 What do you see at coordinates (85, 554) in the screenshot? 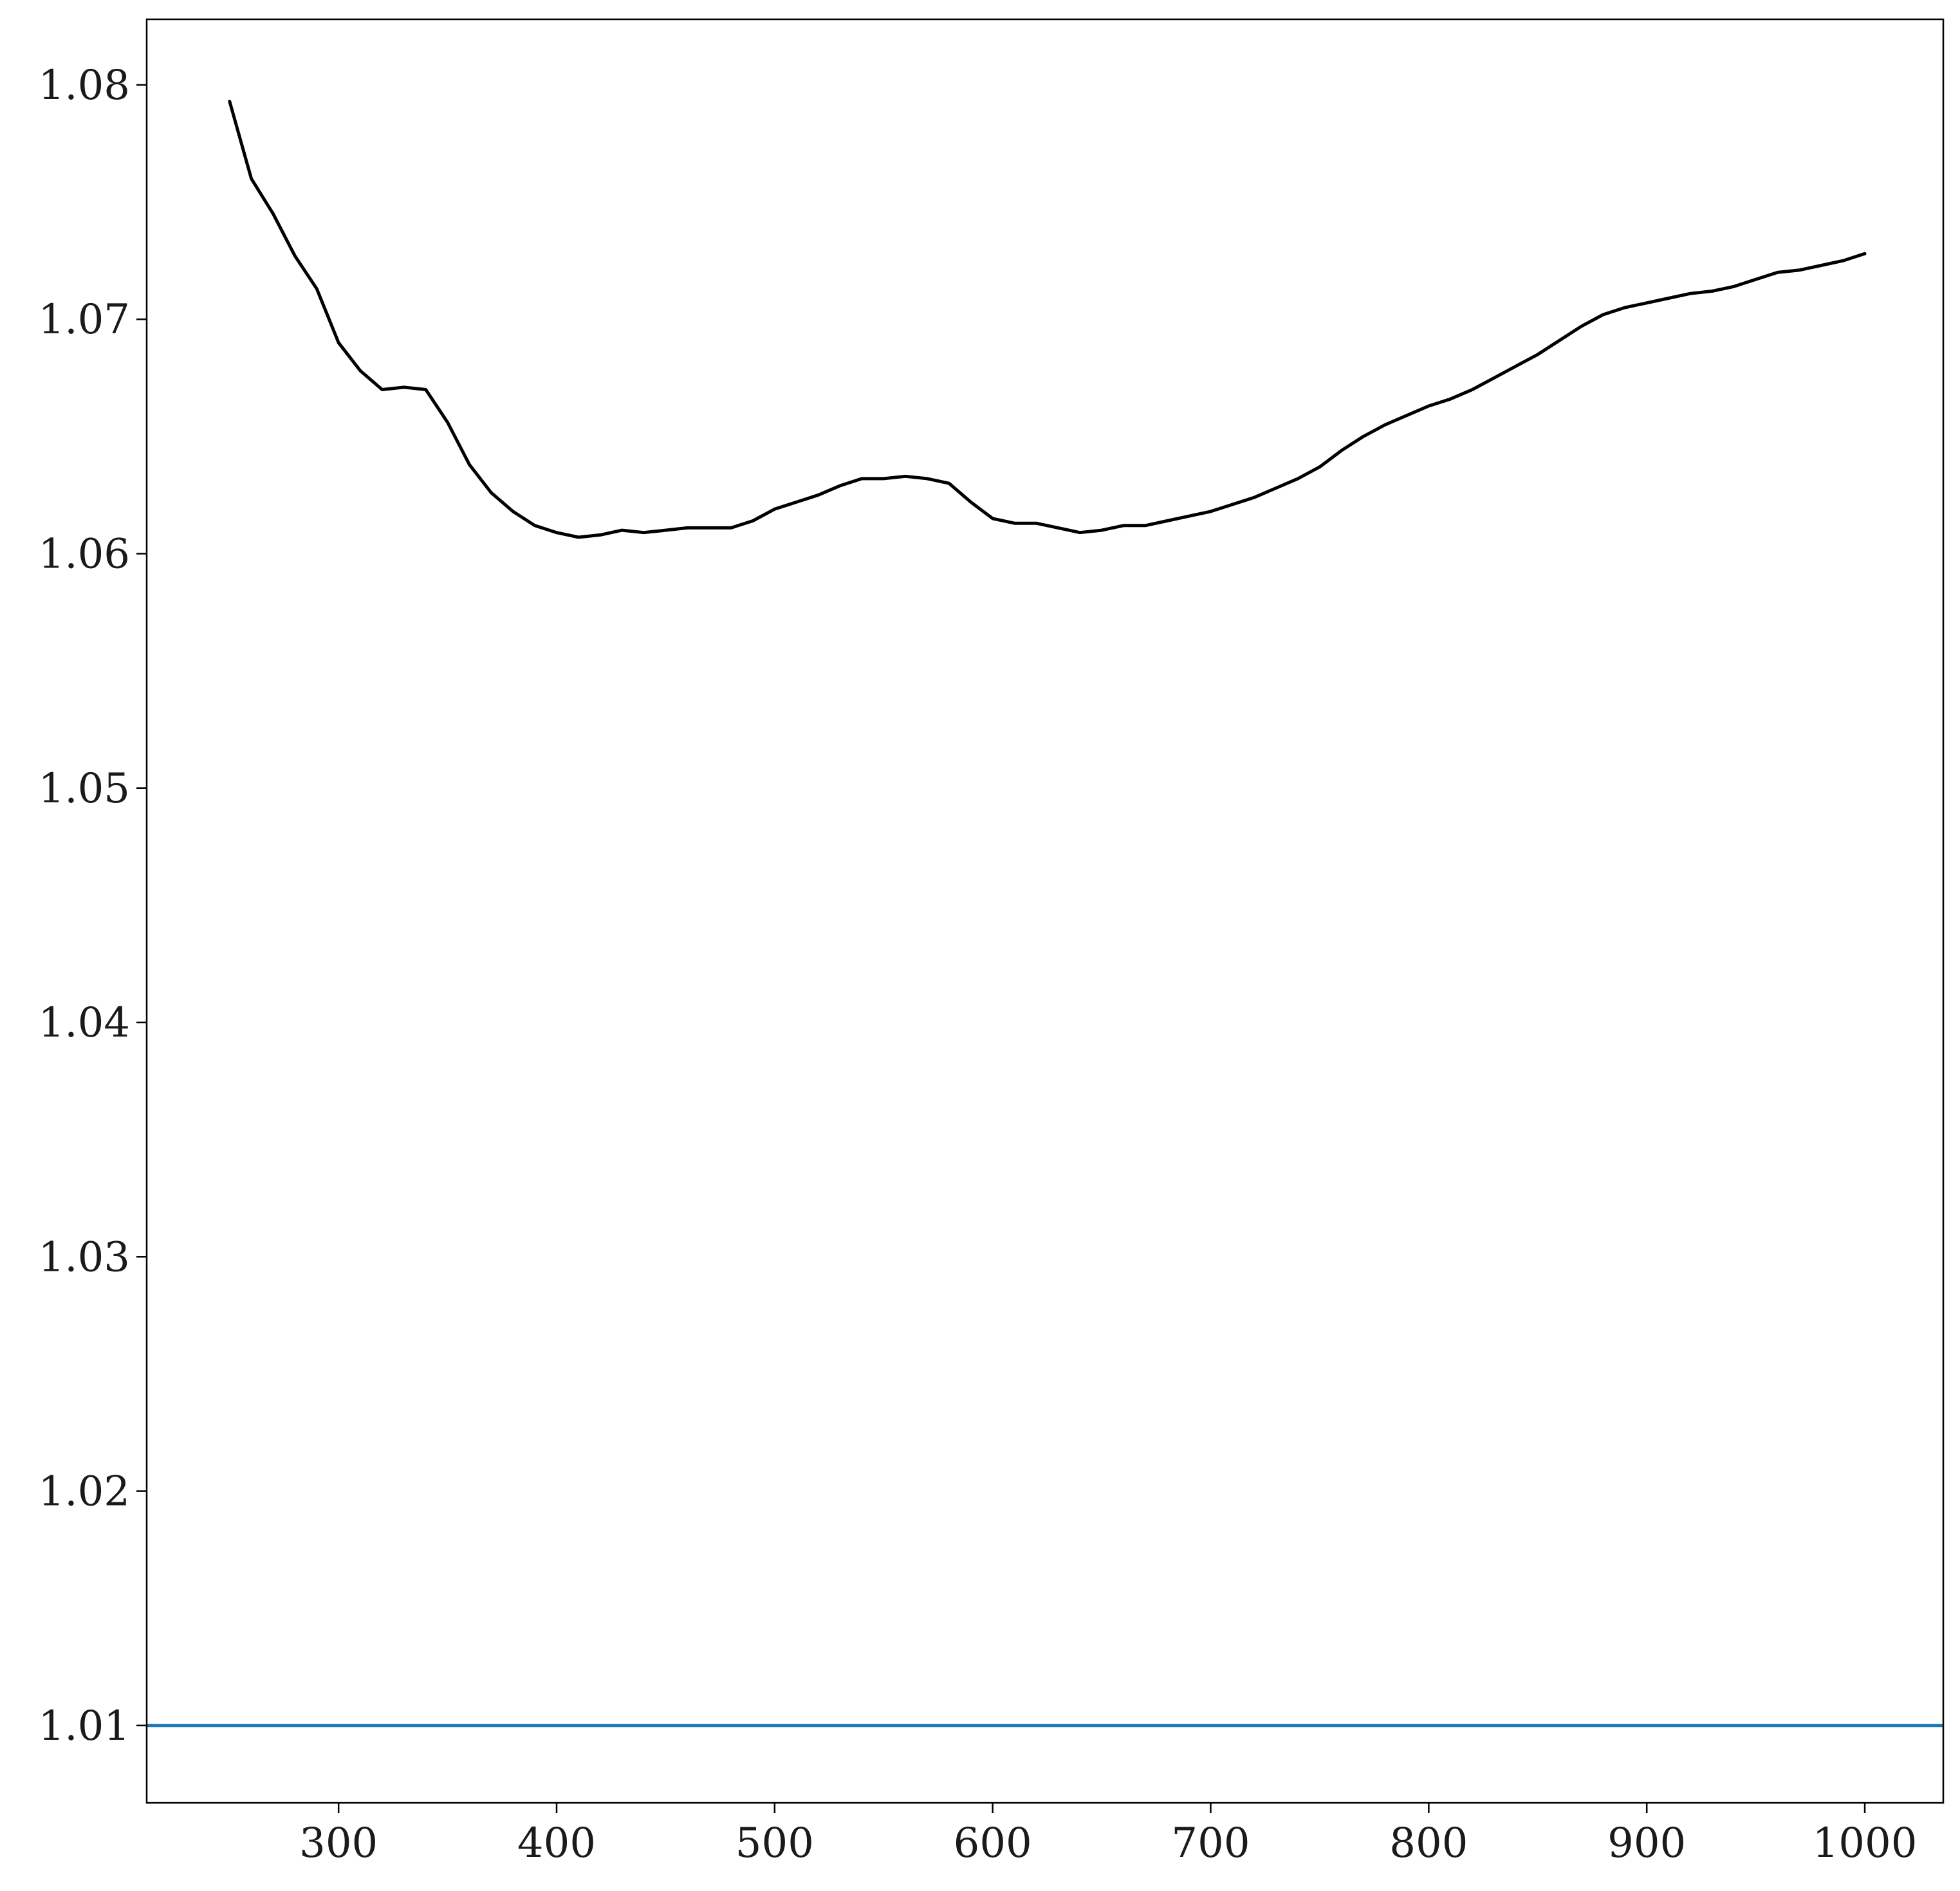
I see `y-tick-label: 1.06` at bounding box center [85, 554].